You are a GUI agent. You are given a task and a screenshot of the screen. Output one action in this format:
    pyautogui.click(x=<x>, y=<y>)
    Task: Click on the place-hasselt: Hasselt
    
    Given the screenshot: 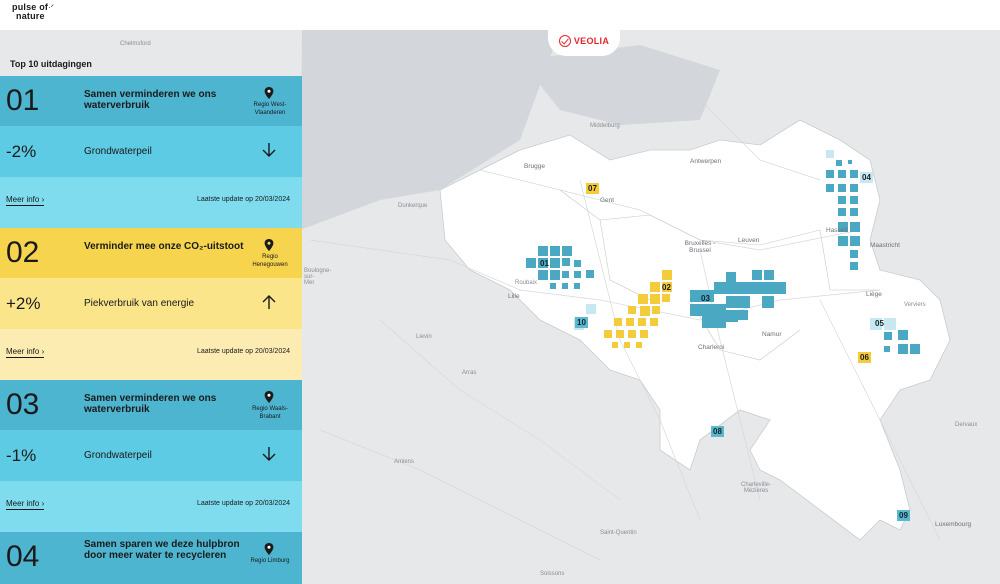 What is the action you would take?
    pyautogui.click(x=837, y=230)
    